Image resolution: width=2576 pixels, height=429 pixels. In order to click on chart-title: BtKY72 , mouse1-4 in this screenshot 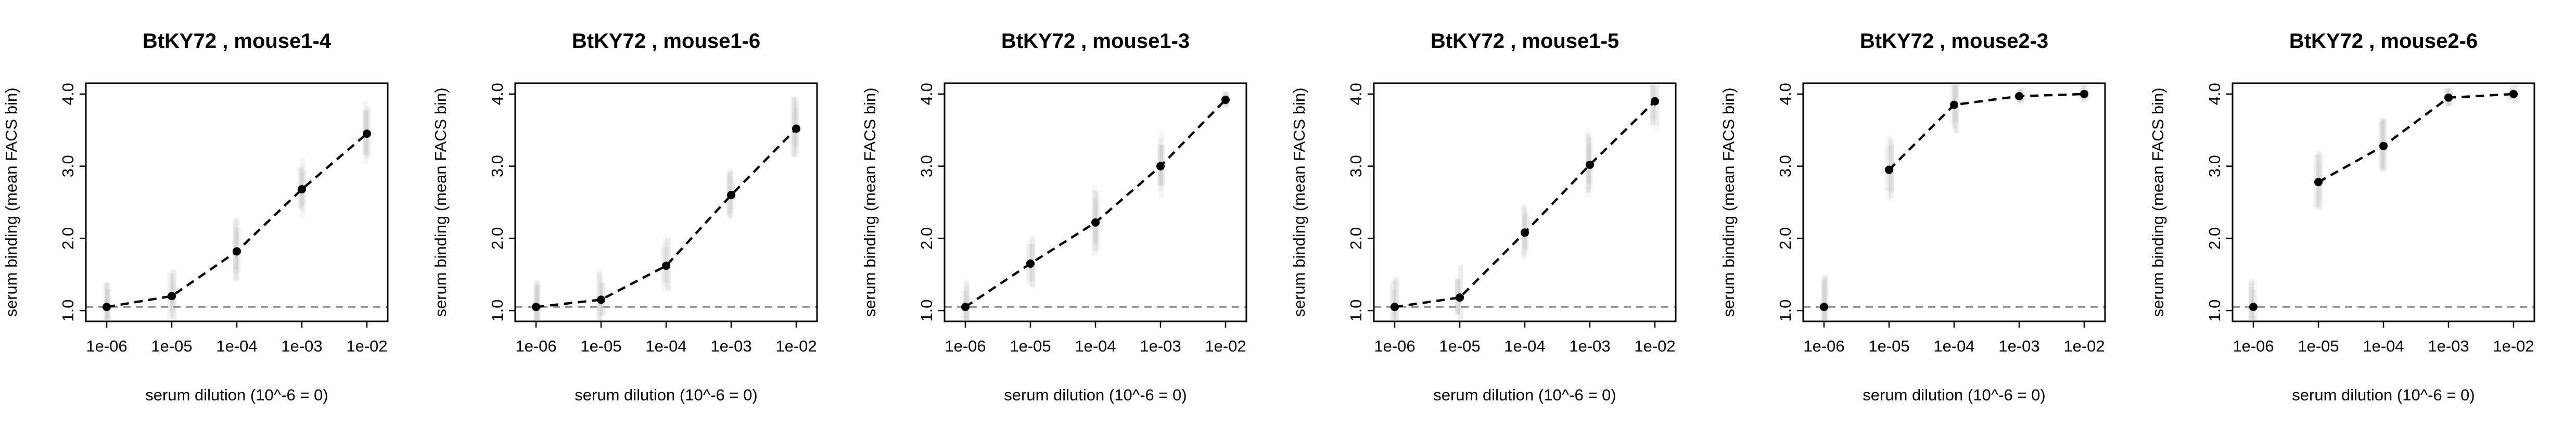, I will do `click(237, 41)`.